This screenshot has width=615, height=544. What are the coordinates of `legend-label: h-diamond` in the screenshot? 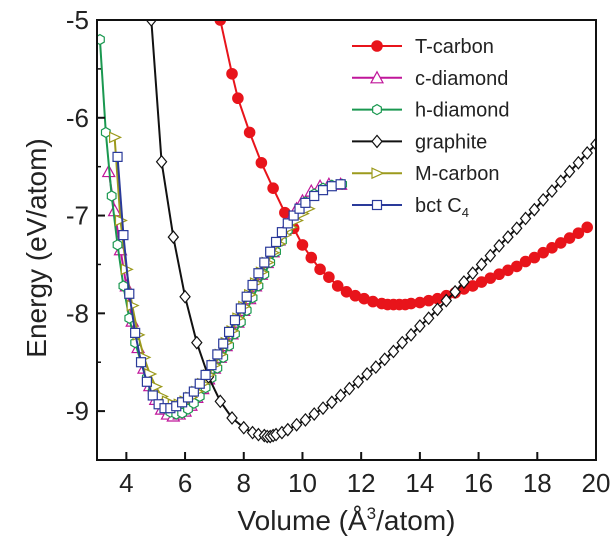 It's located at (462, 111).